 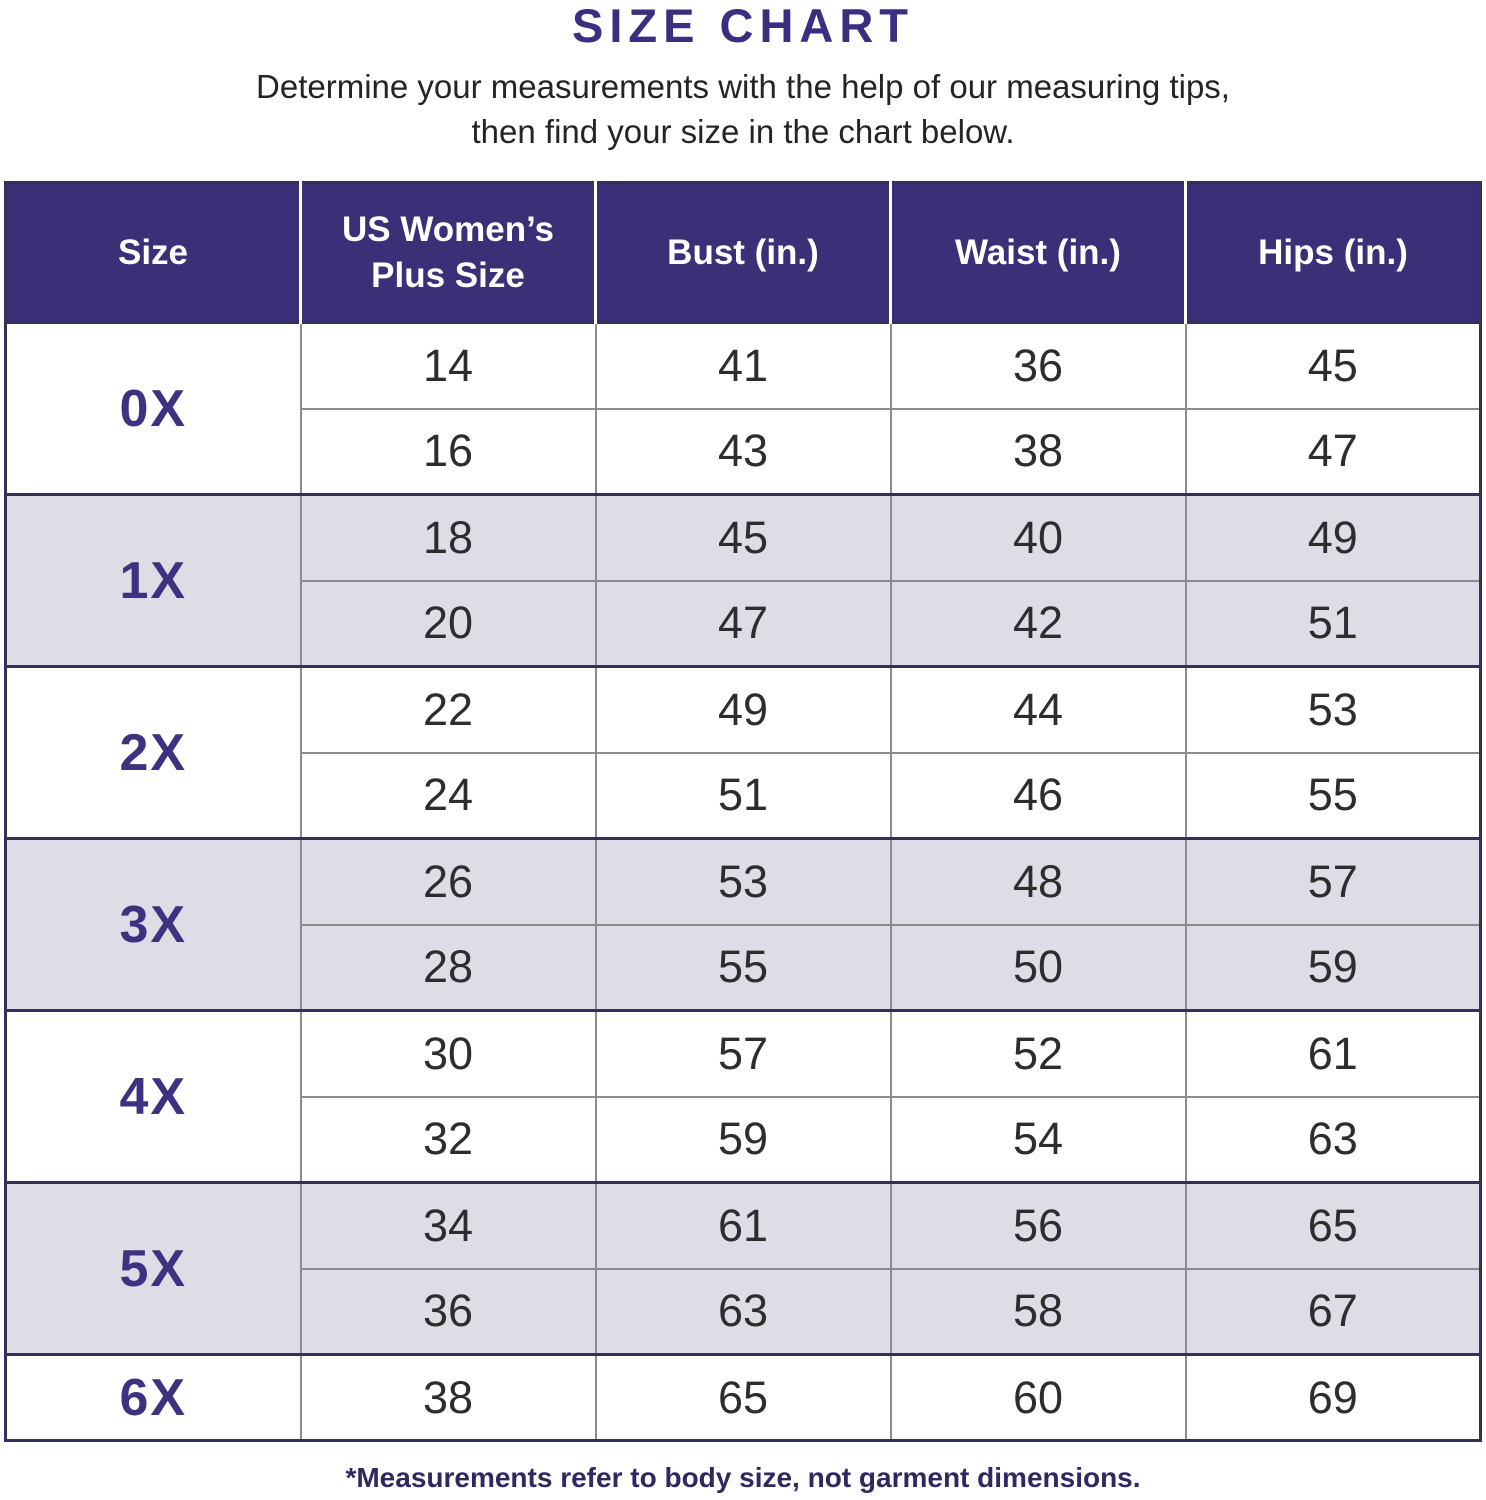 I want to click on table-row: 5X 34 61 56 65, so click(x=743, y=1240).